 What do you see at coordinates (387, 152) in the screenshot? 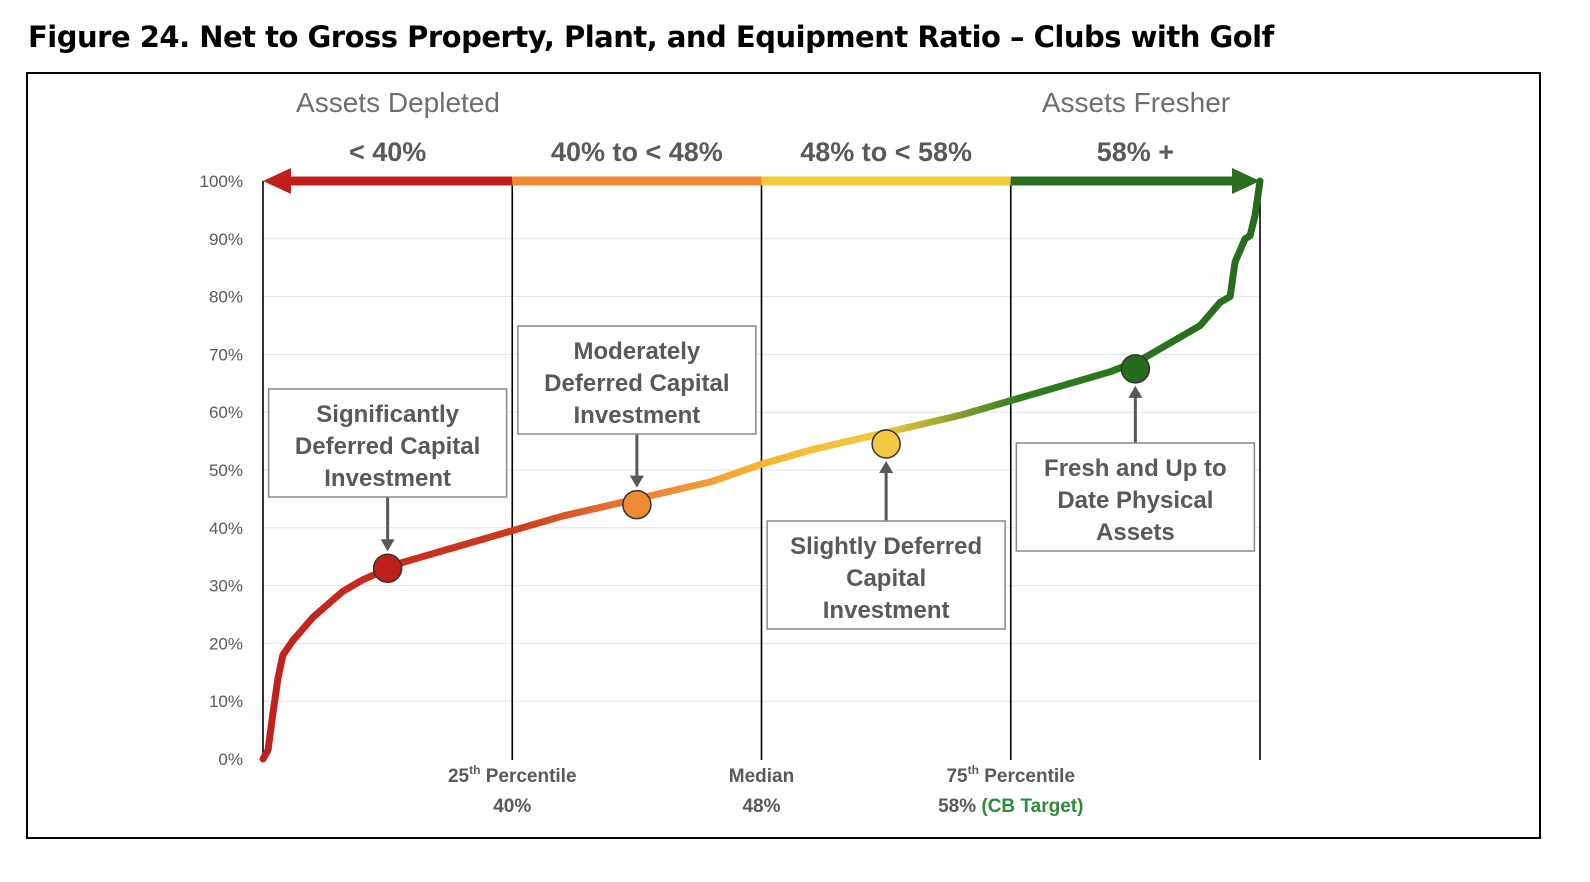
I see `band-label: < 40%` at bounding box center [387, 152].